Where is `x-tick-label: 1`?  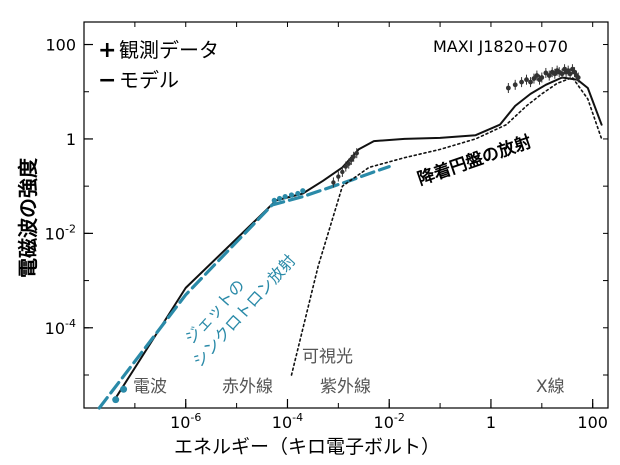 x-tick-label: 1 is located at coordinates (491, 422).